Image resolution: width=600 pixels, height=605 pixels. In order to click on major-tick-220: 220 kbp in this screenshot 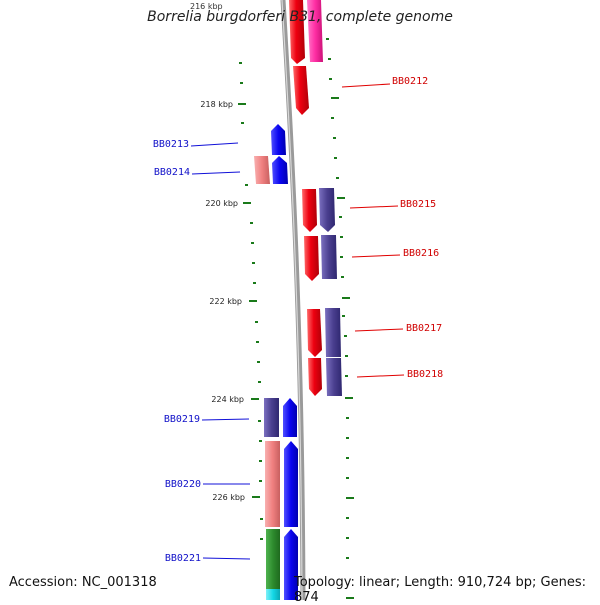, I will do `click(228, 203)`.